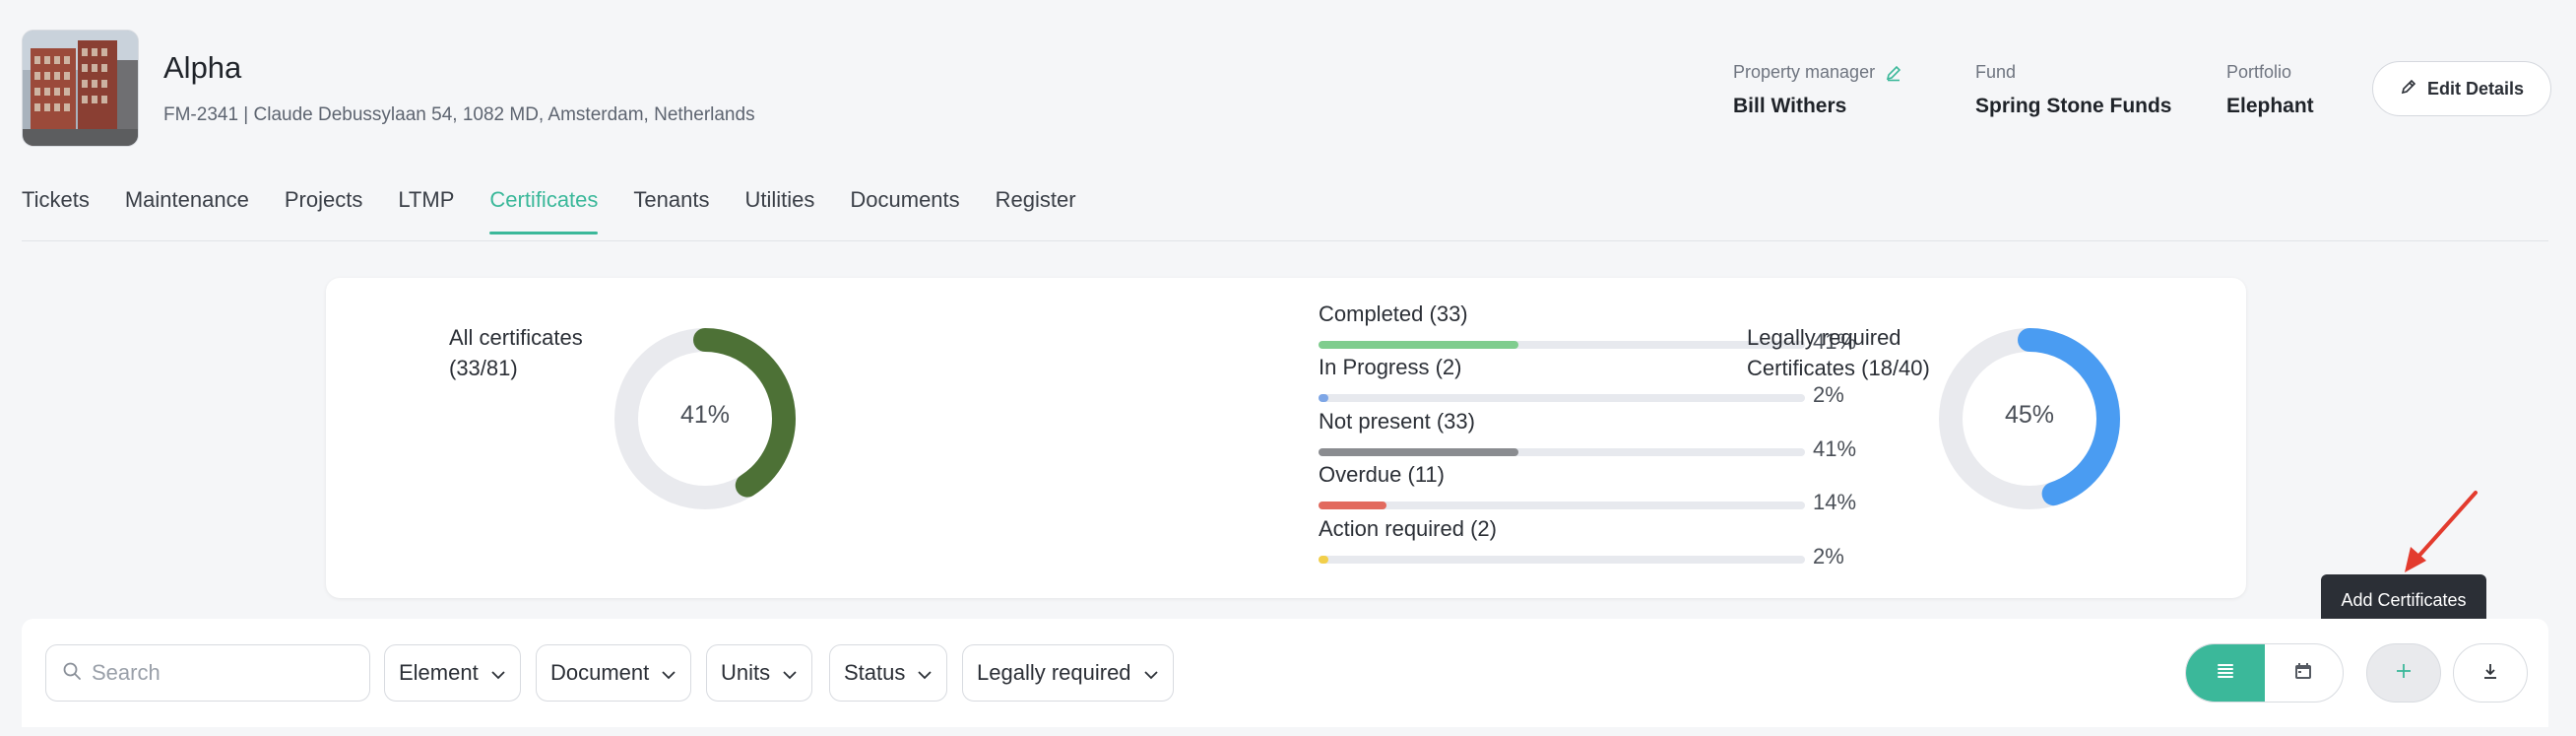 This screenshot has width=2576, height=736. Describe the element at coordinates (1323, 398) in the screenshot. I see `bar-fill-in-progress` at that location.